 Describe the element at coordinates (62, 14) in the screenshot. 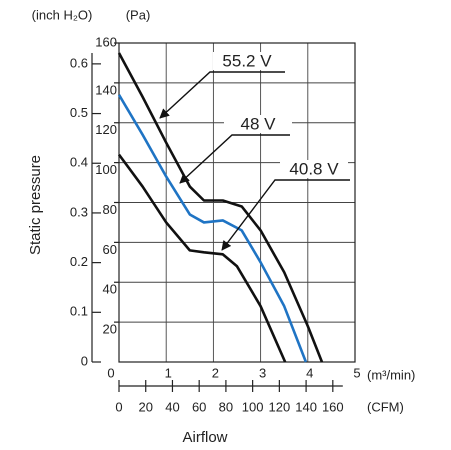

I see `y2-unit: (inch H₂O)` at that location.